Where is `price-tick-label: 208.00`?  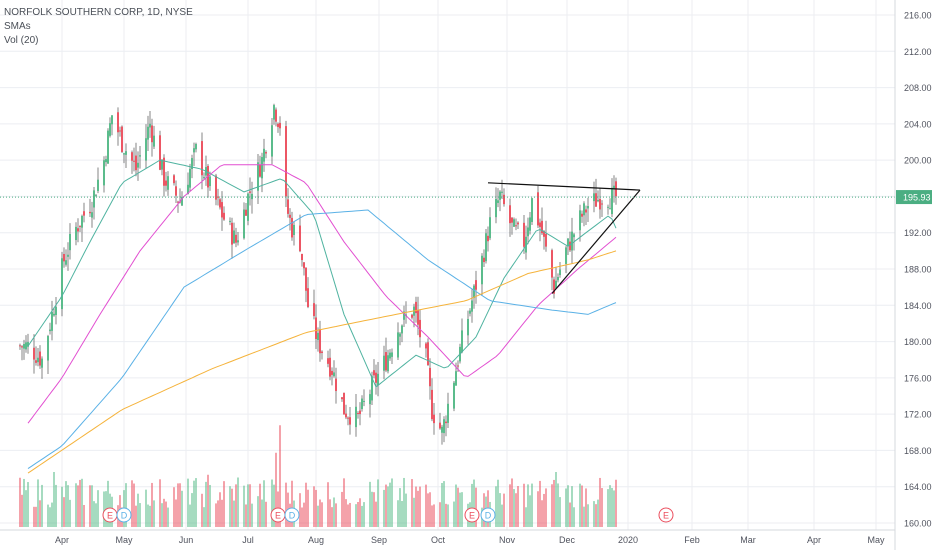
price-tick-label: 208.00 is located at coordinates (918, 88).